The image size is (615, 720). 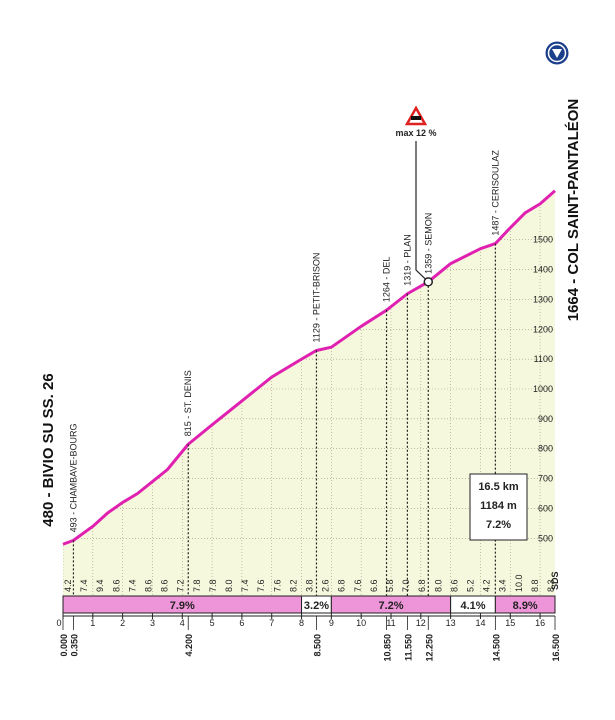 What do you see at coordinates (212, 623) in the screenshot?
I see `x-tick-label: 5` at bounding box center [212, 623].